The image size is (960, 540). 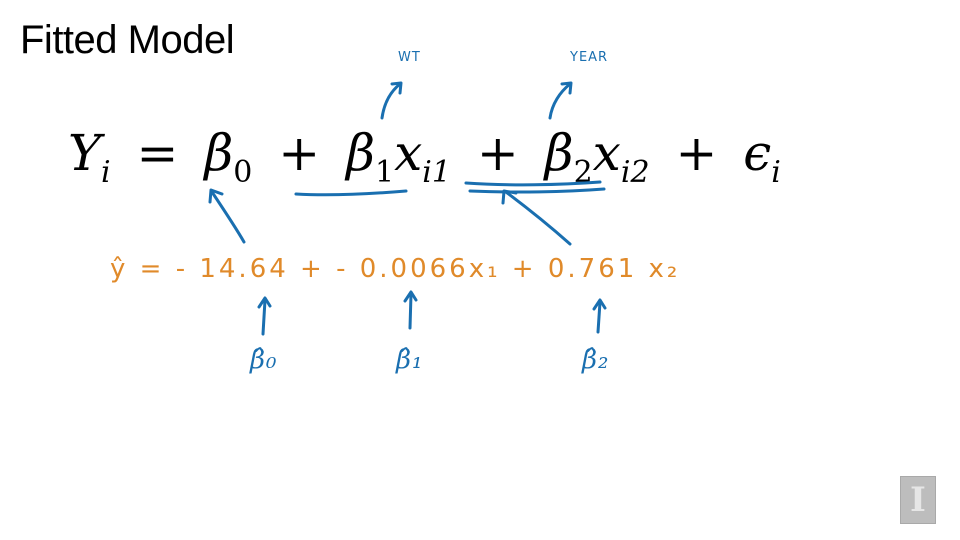 I want to click on logo-glyph: I, so click(x=918, y=500).